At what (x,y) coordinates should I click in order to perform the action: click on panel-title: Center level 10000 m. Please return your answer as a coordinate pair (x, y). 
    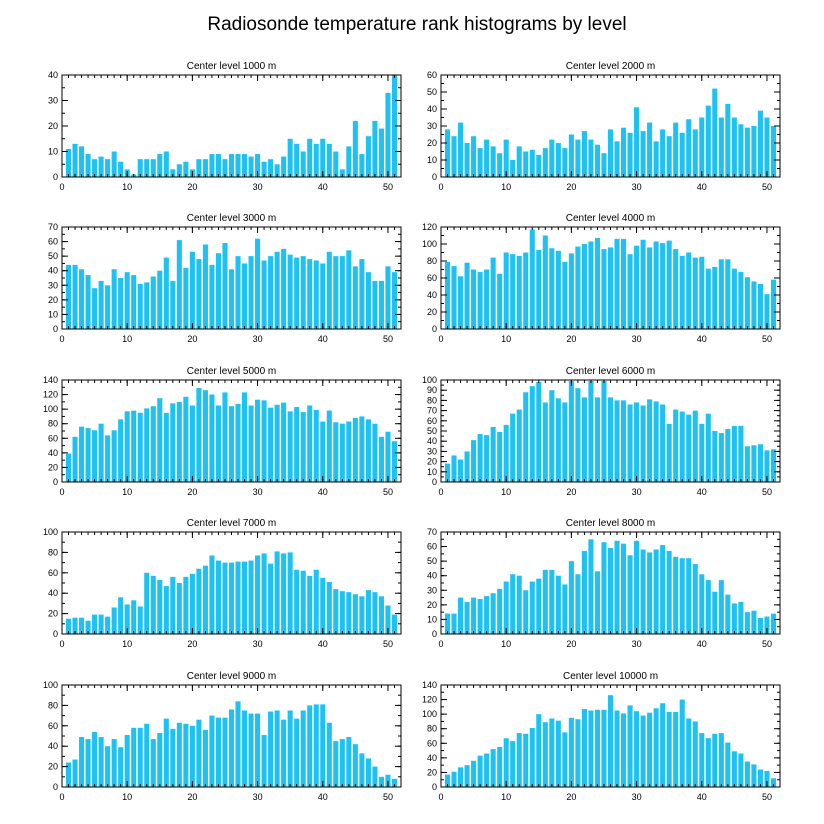
    Looking at the image, I should click on (610, 676).